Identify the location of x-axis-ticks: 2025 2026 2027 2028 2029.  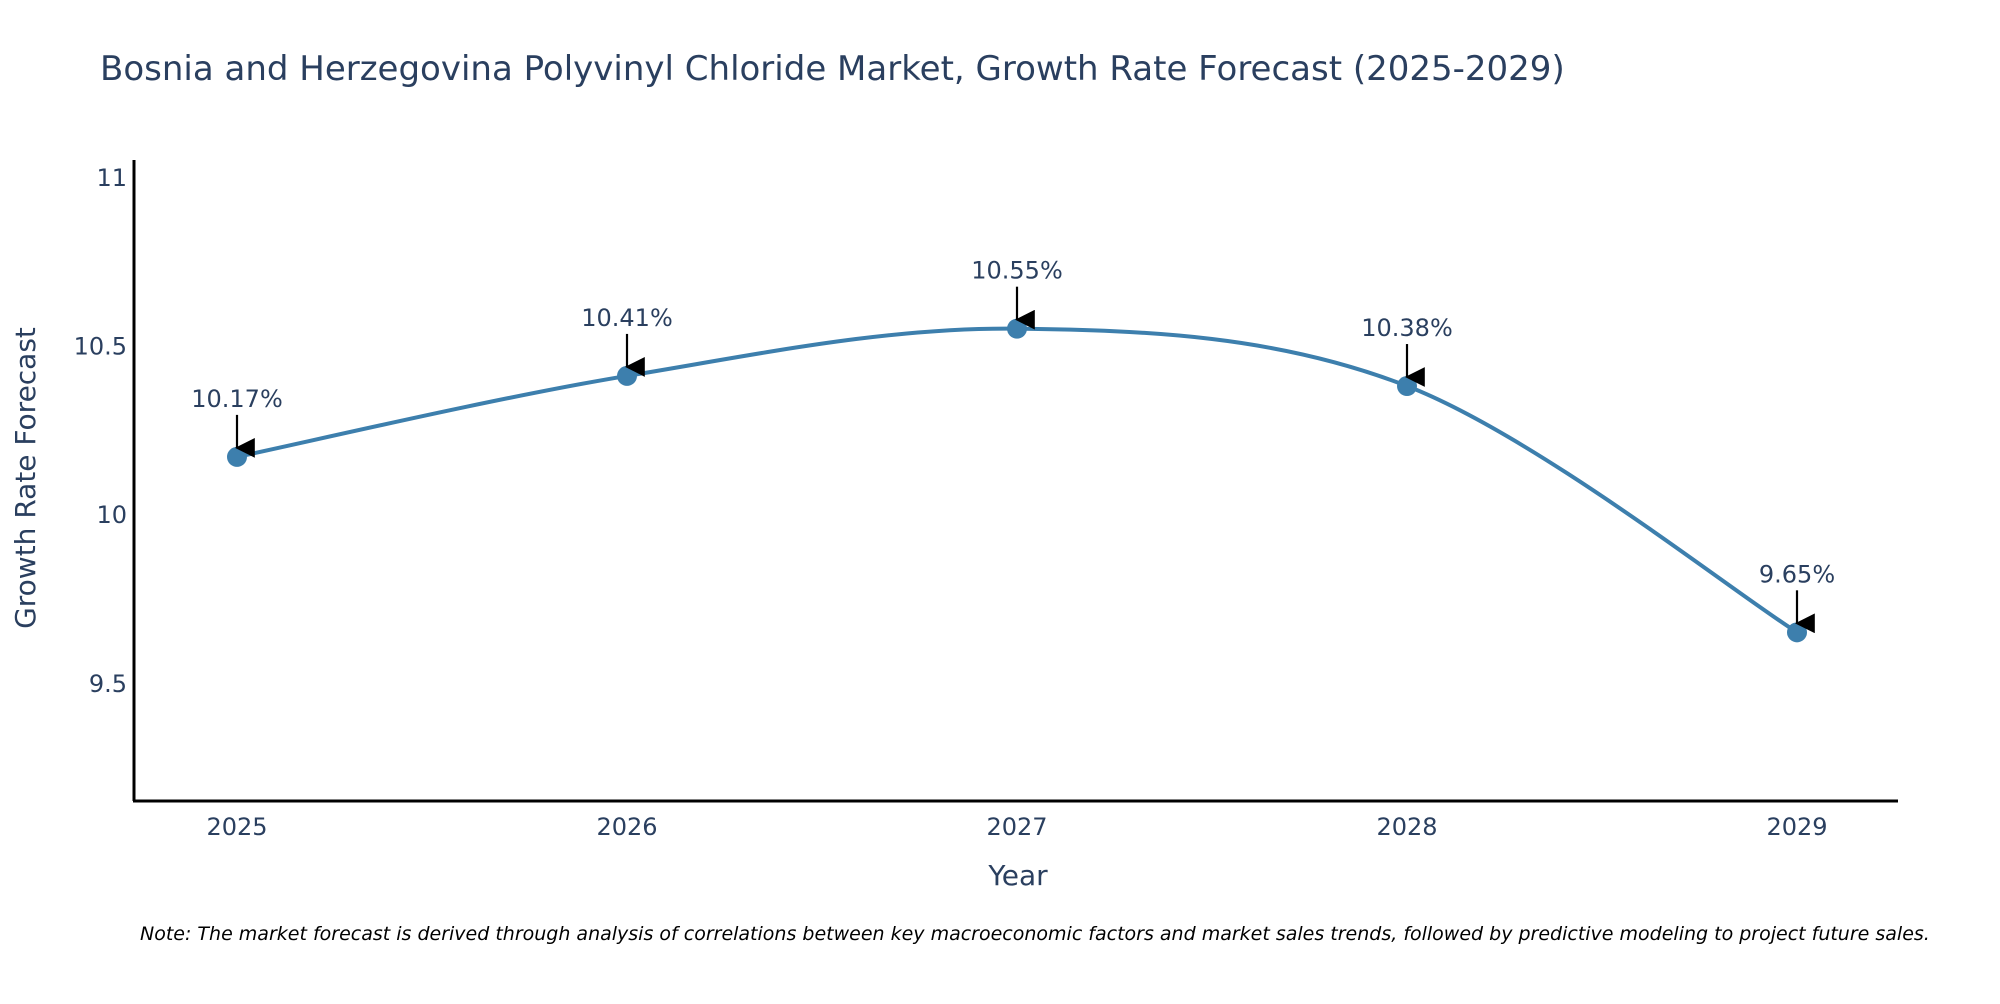
(1016, 827).